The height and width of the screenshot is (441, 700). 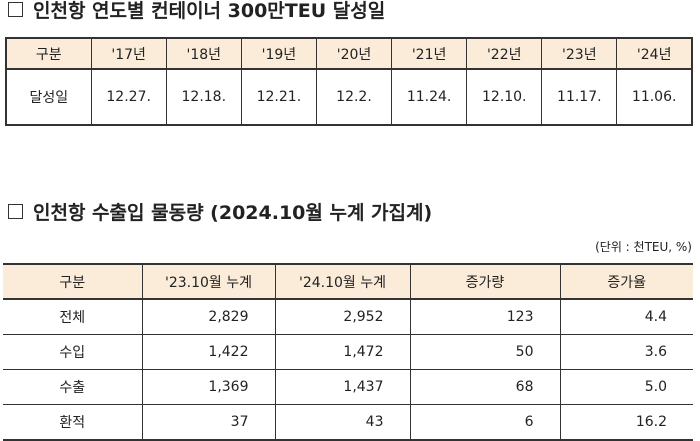 What do you see at coordinates (626, 422) in the screenshot?
I see `table-cell: 16.2` at bounding box center [626, 422].